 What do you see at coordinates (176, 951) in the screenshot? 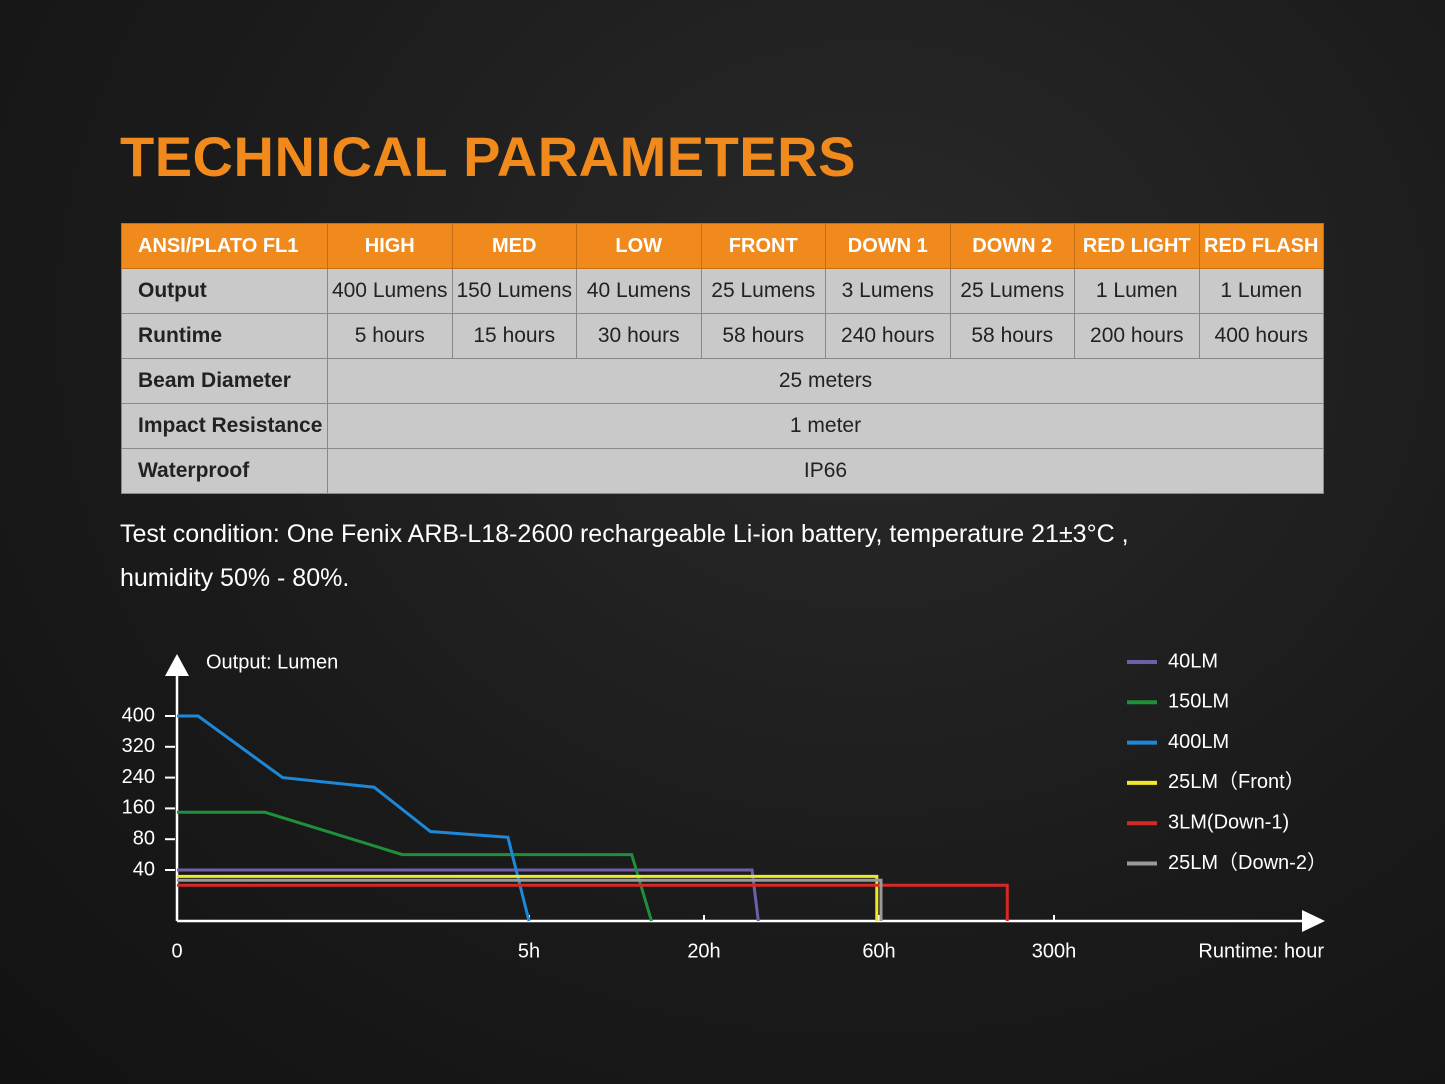
I see `x-tick-label: 0` at bounding box center [176, 951].